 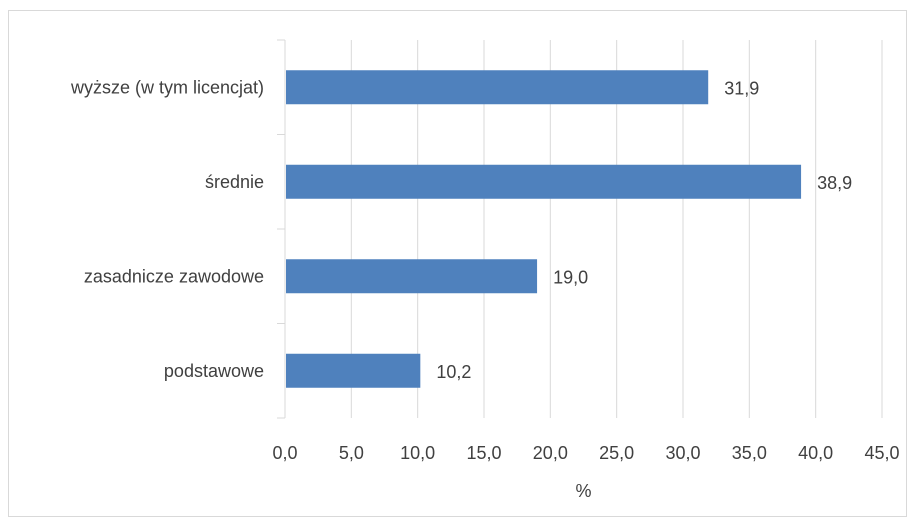 I want to click on x-tick-label: 25,0, so click(x=616, y=453).